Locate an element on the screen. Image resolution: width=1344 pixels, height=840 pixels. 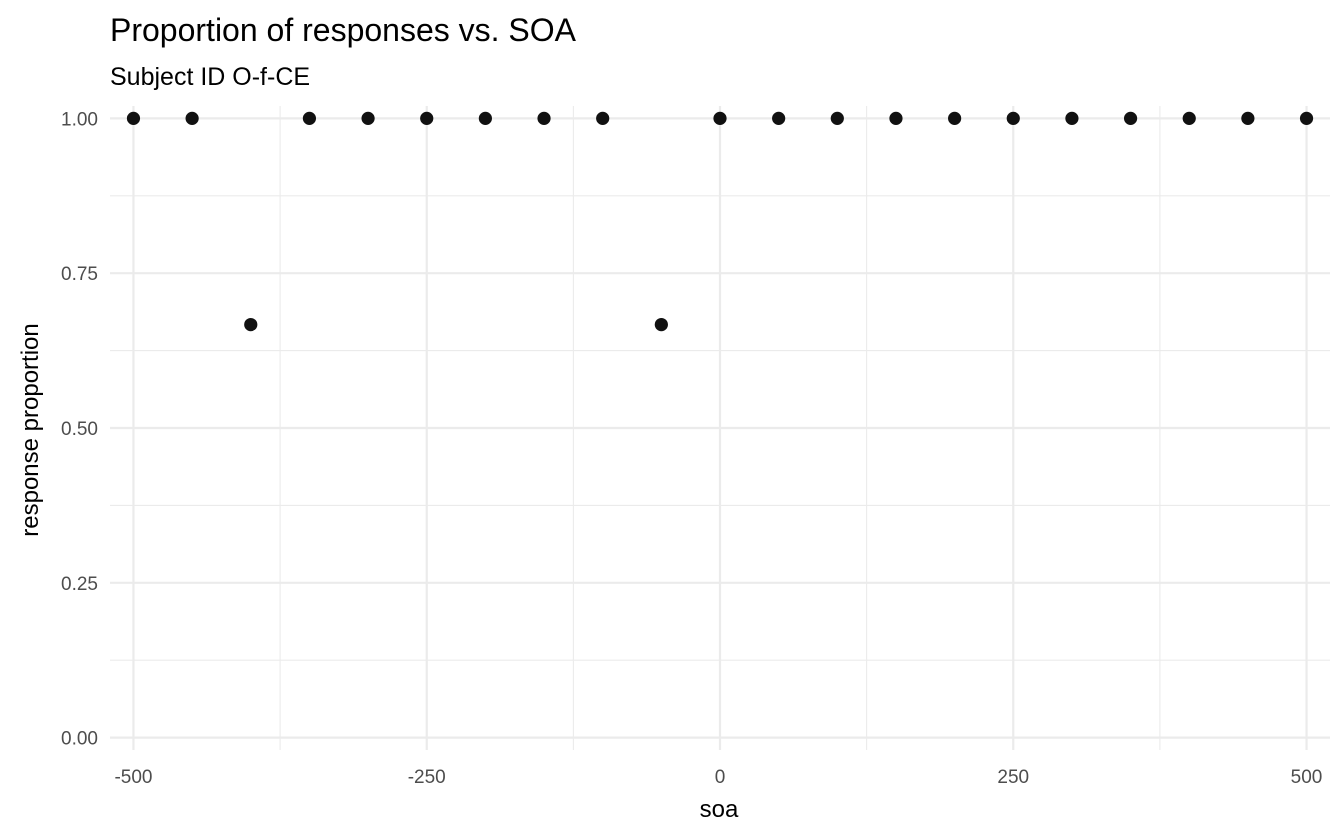
y-axis-title: response proportion is located at coordinates (30, 429).